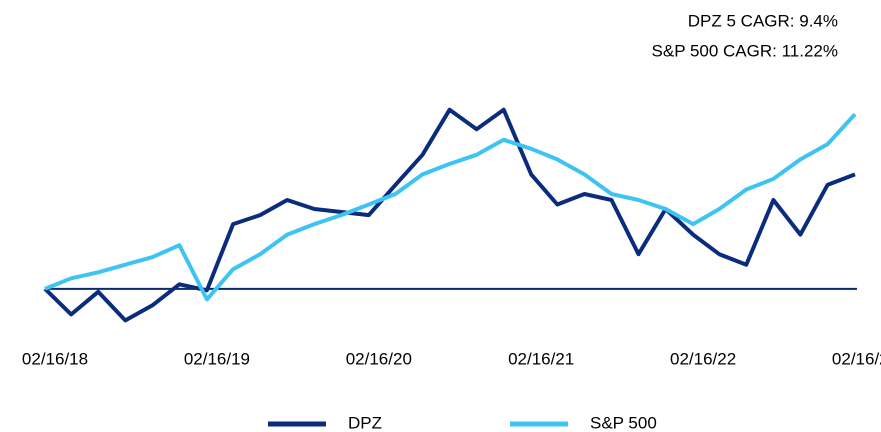 This screenshot has width=881, height=432. Describe the element at coordinates (379, 358) in the screenshot. I see `x-tick-label: 02/16/20` at that location.